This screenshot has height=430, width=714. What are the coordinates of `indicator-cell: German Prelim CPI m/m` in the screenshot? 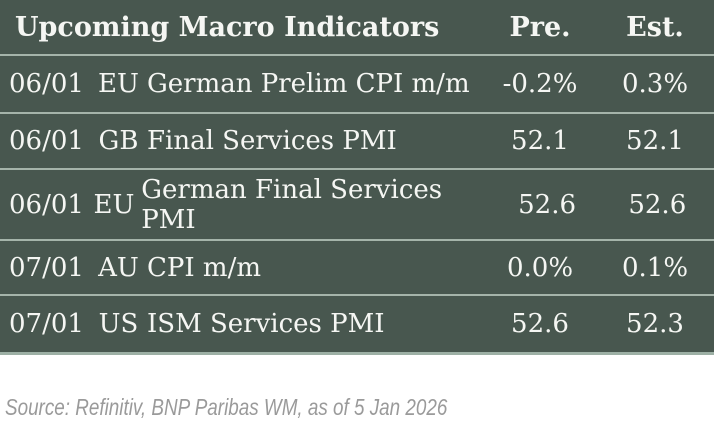 It's located at (308, 84).